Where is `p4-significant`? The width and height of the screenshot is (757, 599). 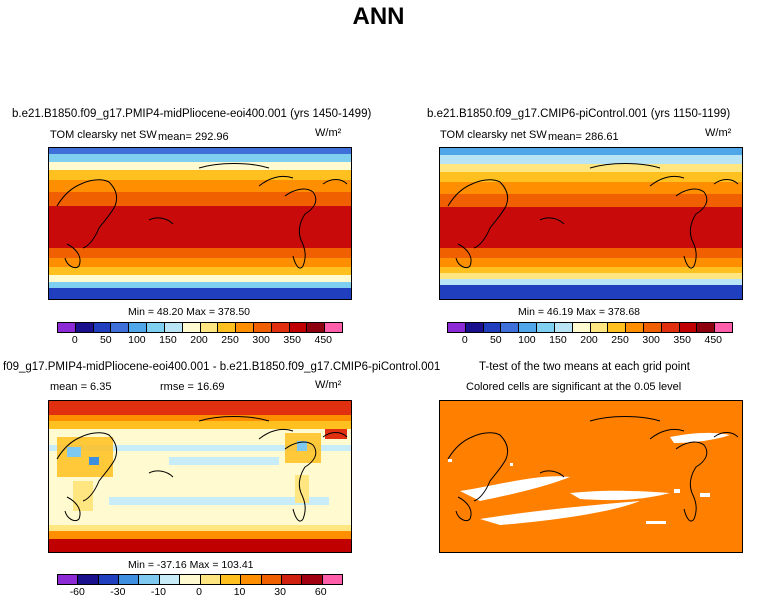 p4-significant is located at coordinates (591, 476).